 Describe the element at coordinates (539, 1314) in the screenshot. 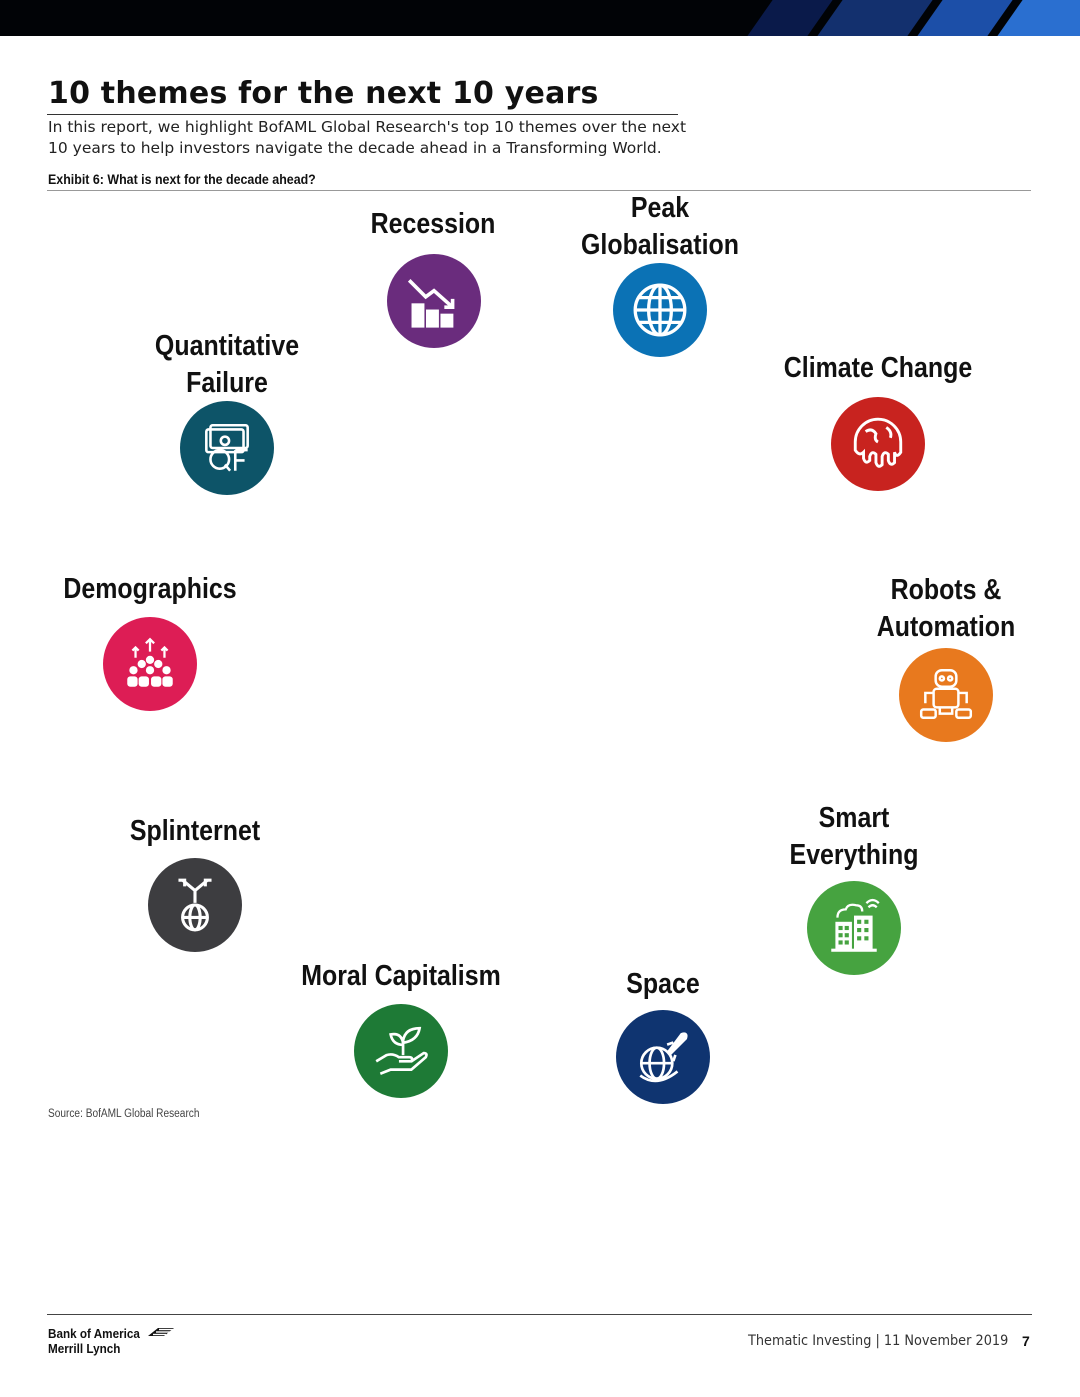

I see `footer-divider` at that location.